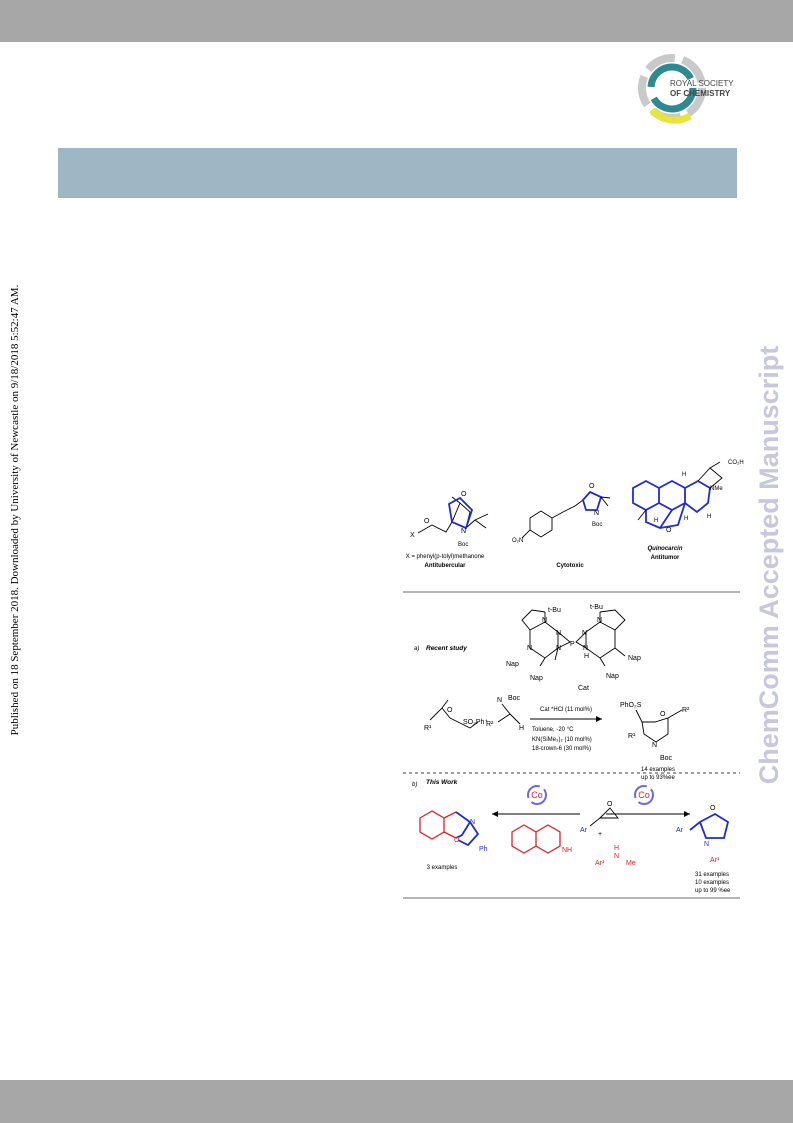 The image size is (793, 1123). What do you see at coordinates (712, 875) in the screenshot?
I see `note: 31 examples` at bounding box center [712, 875].